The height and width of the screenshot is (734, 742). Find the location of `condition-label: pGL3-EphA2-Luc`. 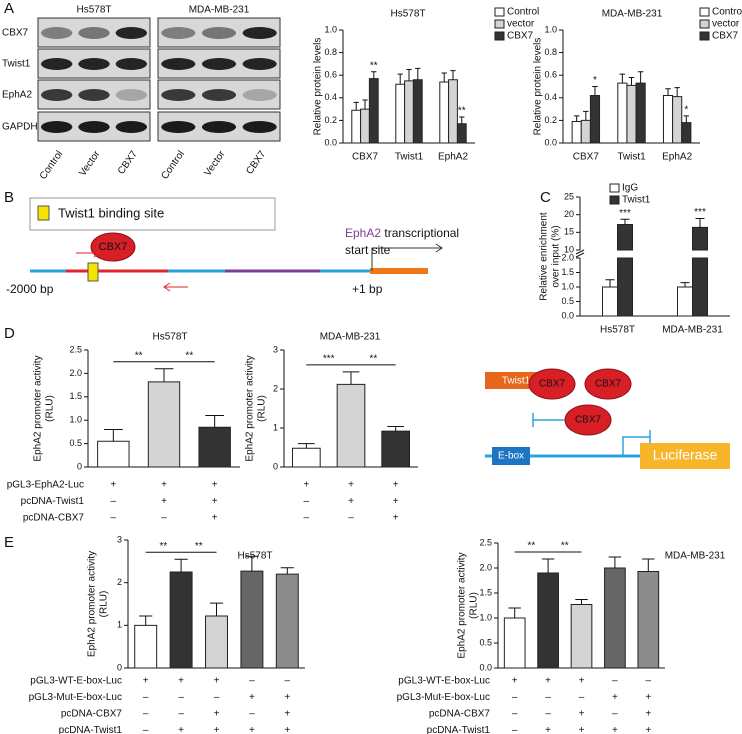

condition-label: pGL3-EphA2-Luc is located at coordinates (45, 485).